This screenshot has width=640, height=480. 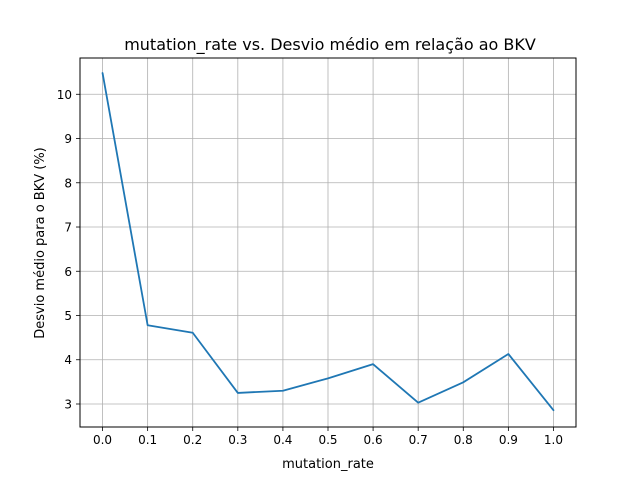 What do you see at coordinates (68, 316) in the screenshot?
I see `y-tick-label: 5` at bounding box center [68, 316].